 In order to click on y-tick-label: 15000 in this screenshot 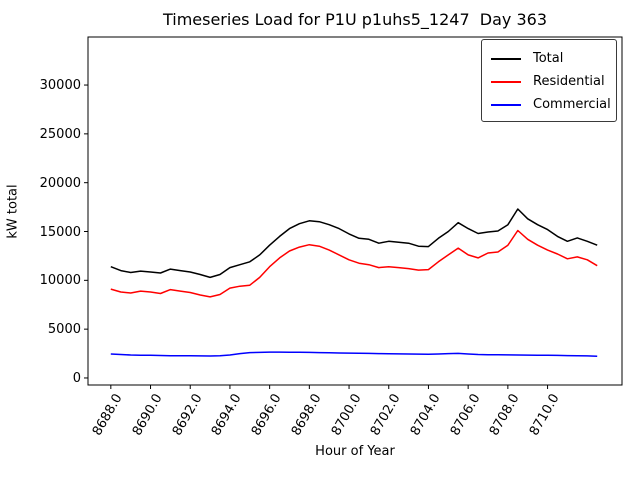, I will do `click(60, 232)`.